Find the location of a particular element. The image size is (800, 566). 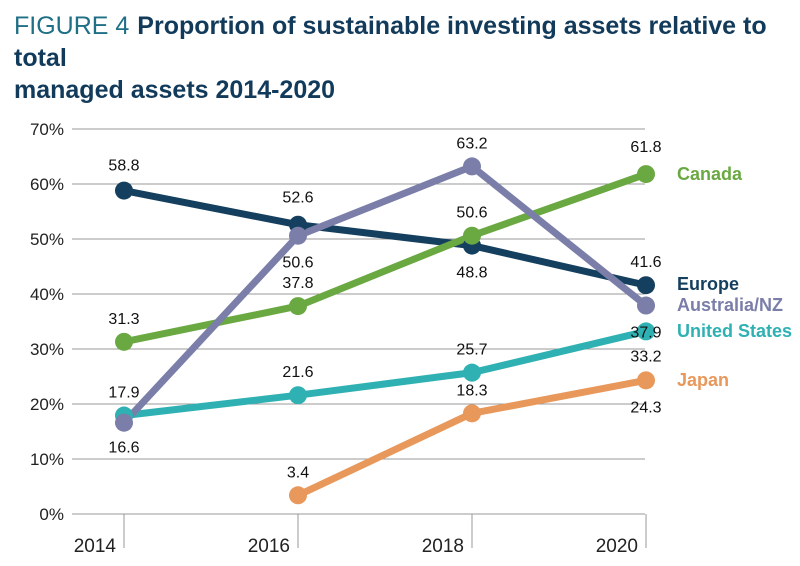

data-label-australia-nz: 37.9 is located at coordinates (645, 333).